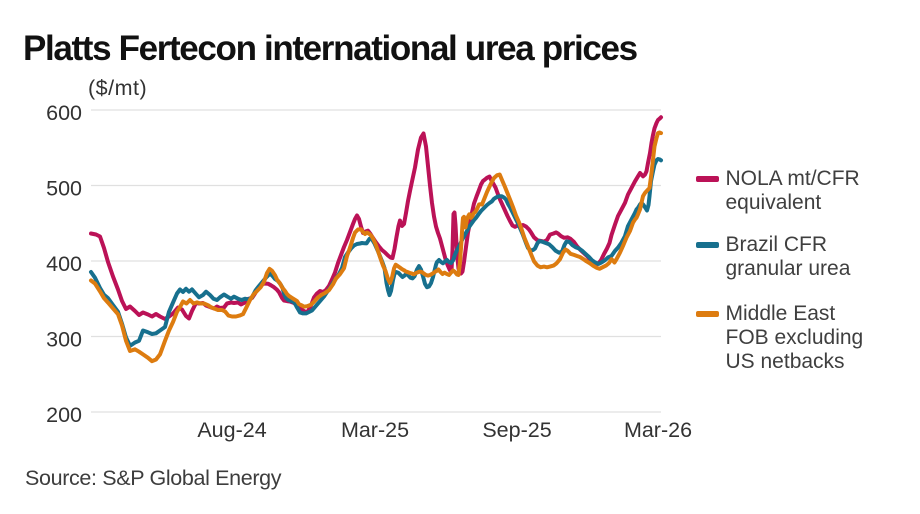 The height and width of the screenshot is (514, 920). I want to click on svg-text: Mar-25, so click(375, 430).